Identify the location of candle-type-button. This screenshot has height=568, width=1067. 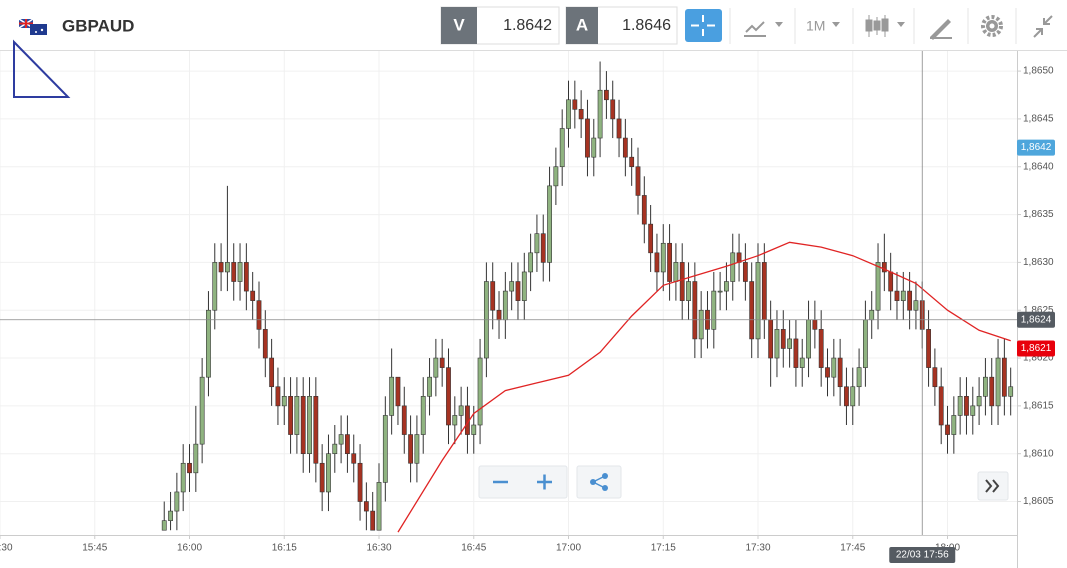
(885, 26).